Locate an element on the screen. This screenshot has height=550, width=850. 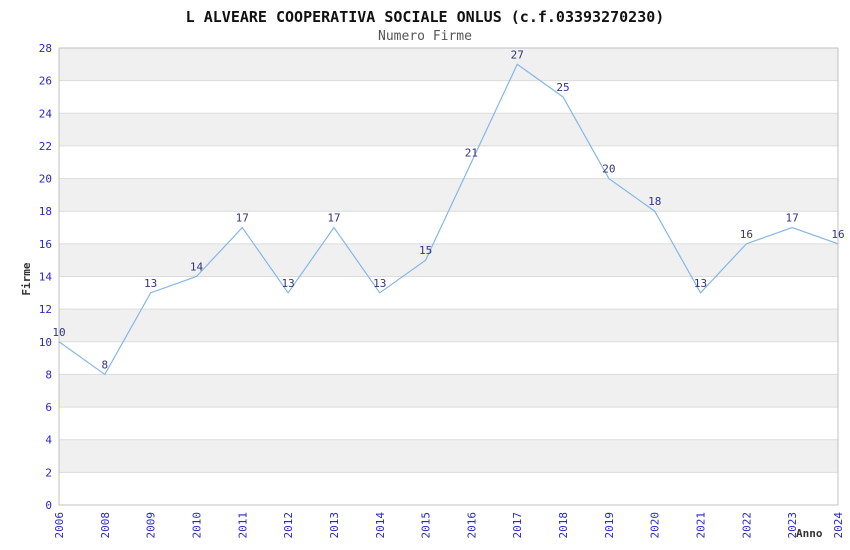
x-tick-label: 2015 is located at coordinates (426, 525).